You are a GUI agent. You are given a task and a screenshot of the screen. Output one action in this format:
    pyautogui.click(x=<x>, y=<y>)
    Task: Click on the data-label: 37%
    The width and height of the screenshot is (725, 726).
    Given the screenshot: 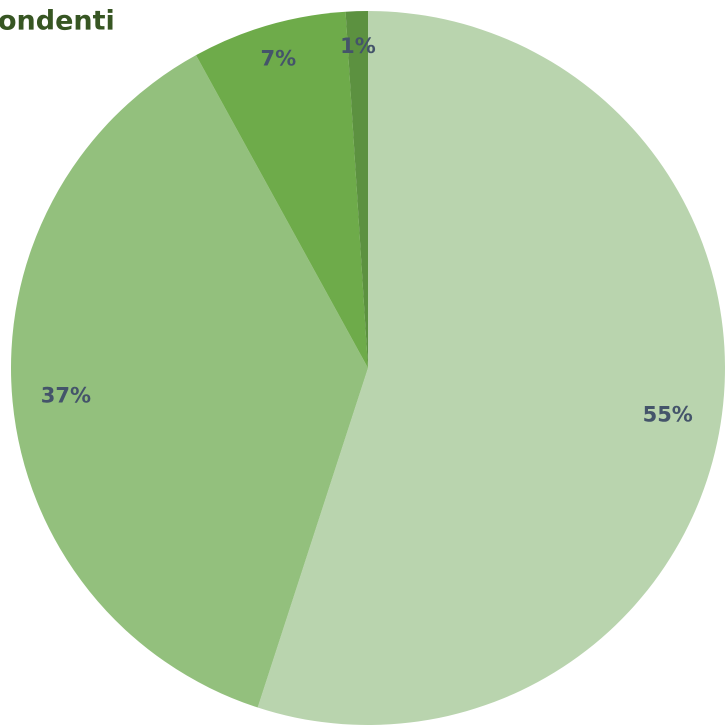 What is the action you would take?
    pyautogui.click(x=66, y=396)
    